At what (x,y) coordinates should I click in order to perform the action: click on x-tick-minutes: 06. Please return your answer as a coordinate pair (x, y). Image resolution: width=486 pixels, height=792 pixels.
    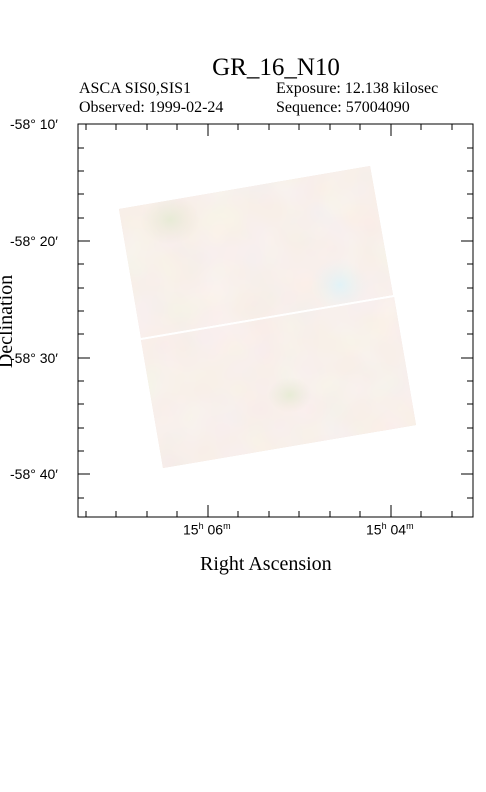
    Looking at the image, I should click on (215, 529).